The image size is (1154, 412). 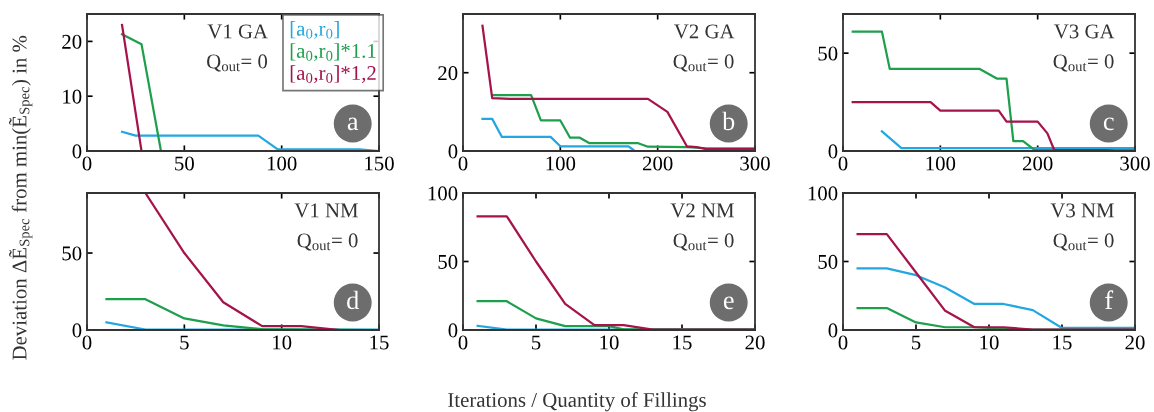 What do you see at coordinates (72, 96) in the screenshot?
I see `y-tick-label: 10` at bounding box center [72, 96].